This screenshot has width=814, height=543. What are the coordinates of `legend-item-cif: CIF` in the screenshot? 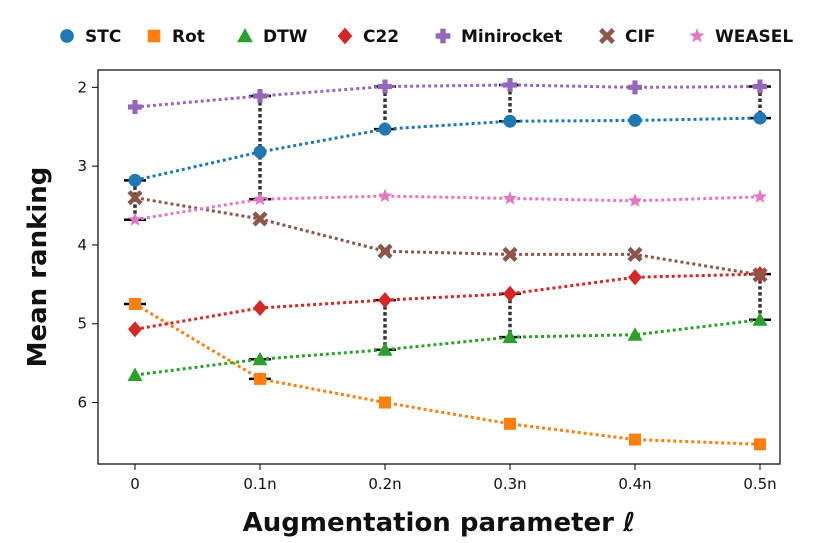 It's located at (627, 37).